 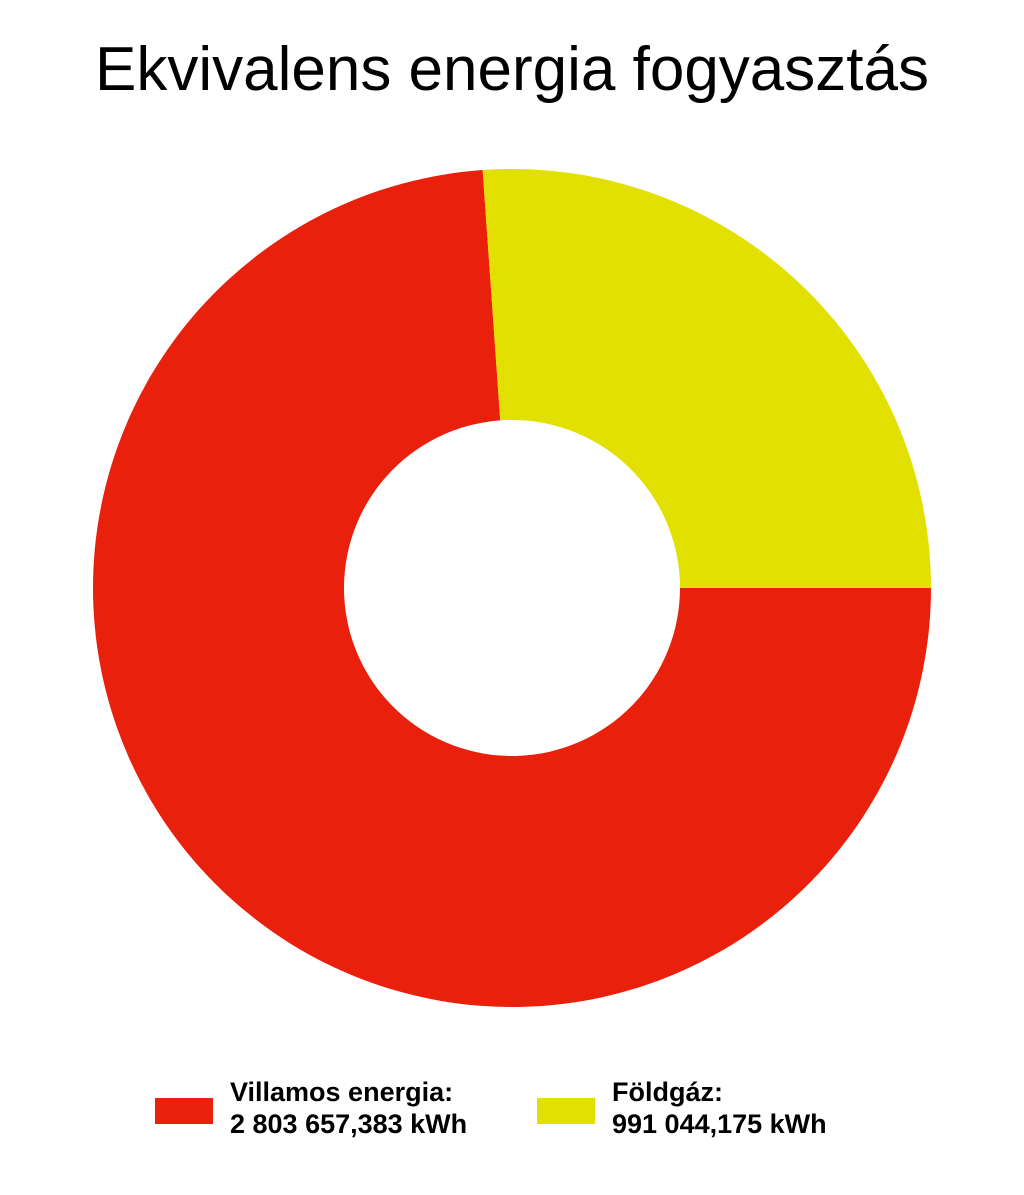 What do you see at coordinates (511, 69) in the screenshot?
I see `chart-title: Ekvivalens energia fogyasztás` at bounding box center [511, 69].